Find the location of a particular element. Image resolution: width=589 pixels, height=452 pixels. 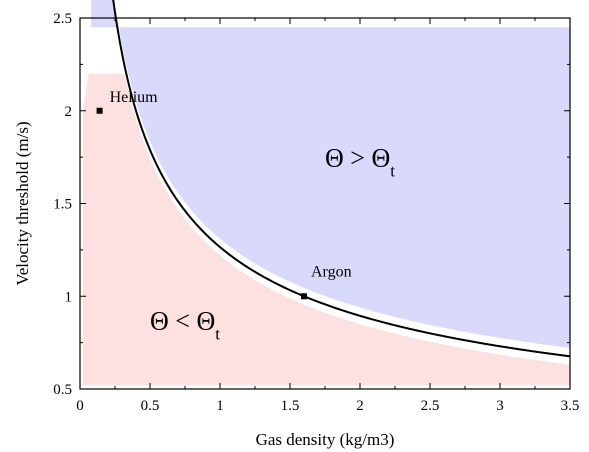

point-label-helium: Helium is located at coordinates (134, 97).